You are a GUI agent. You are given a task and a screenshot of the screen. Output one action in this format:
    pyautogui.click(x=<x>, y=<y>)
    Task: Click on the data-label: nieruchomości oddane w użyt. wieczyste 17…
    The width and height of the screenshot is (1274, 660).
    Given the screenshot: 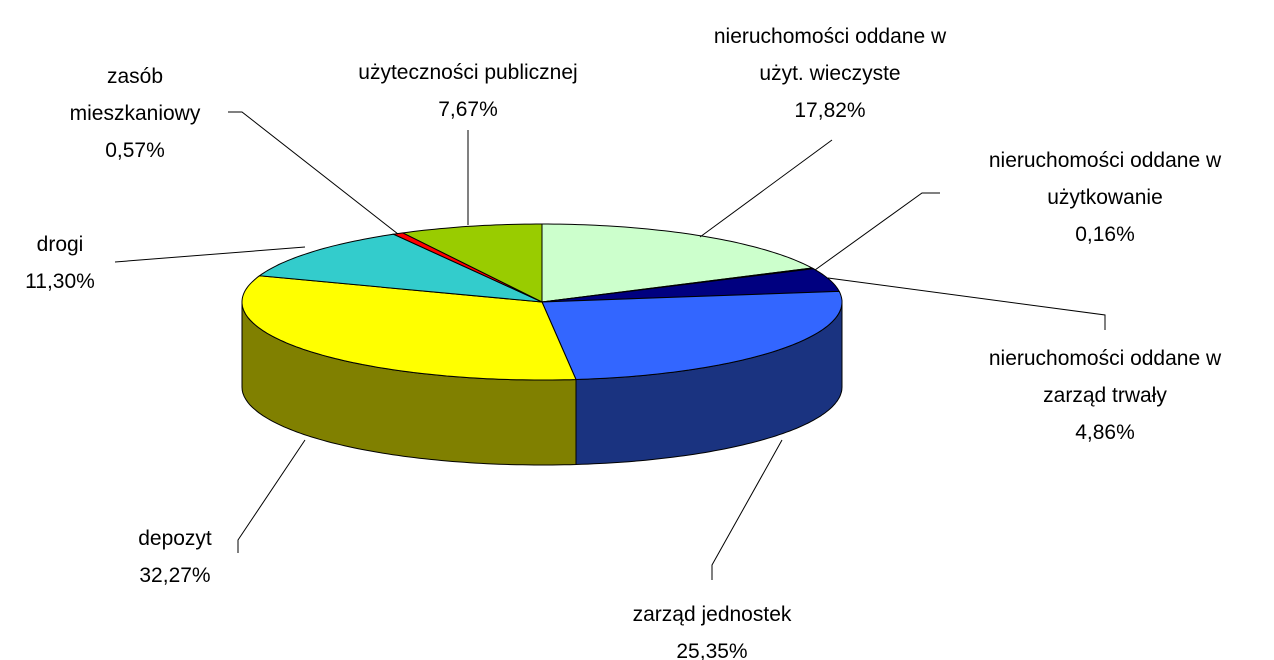 What is the action you would take?
    pyautogui.click(x=830, y=73)
    